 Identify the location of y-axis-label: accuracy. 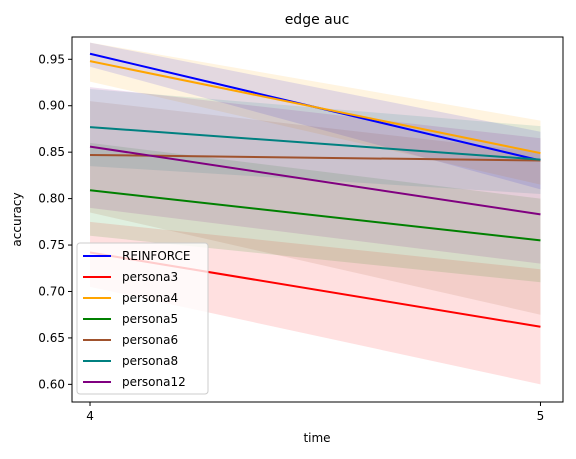
(17, 219).